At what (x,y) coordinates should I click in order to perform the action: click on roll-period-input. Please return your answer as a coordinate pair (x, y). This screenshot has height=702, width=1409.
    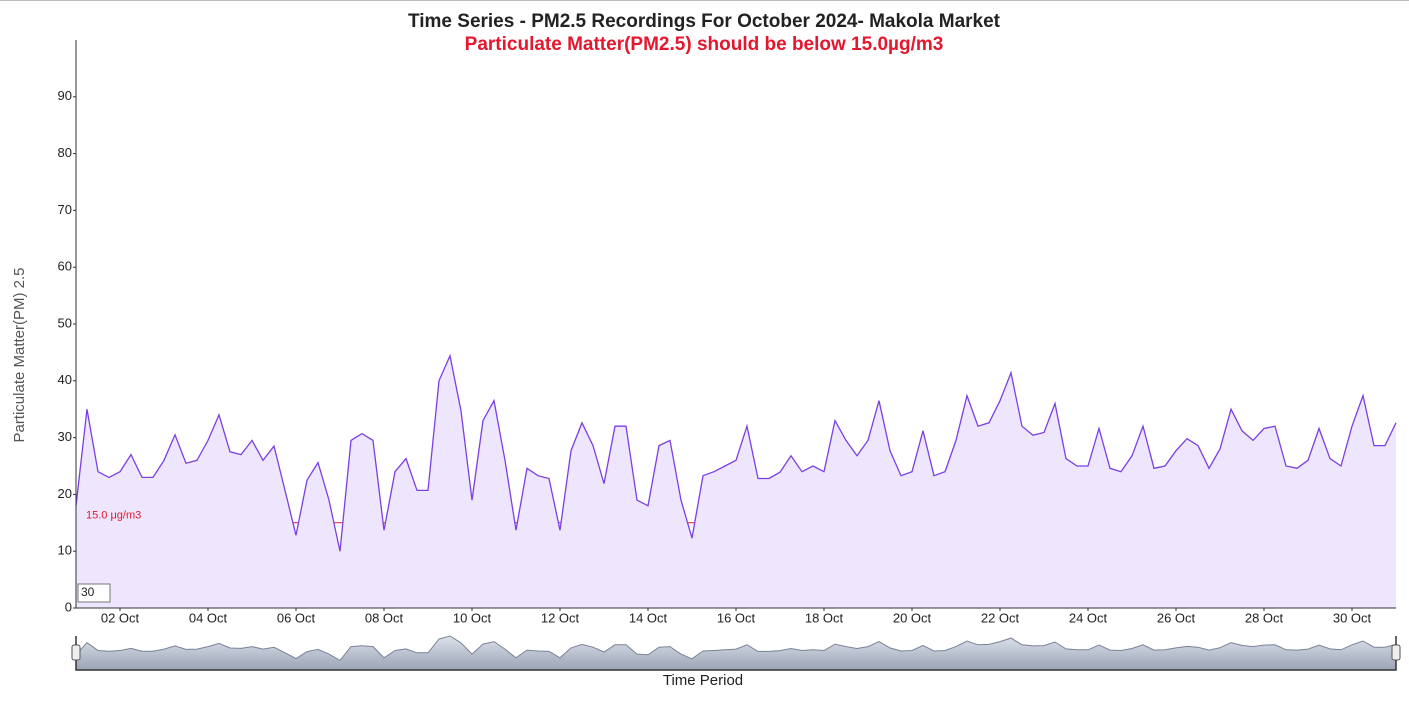
    Looking at the image, I should click on (94, 593).